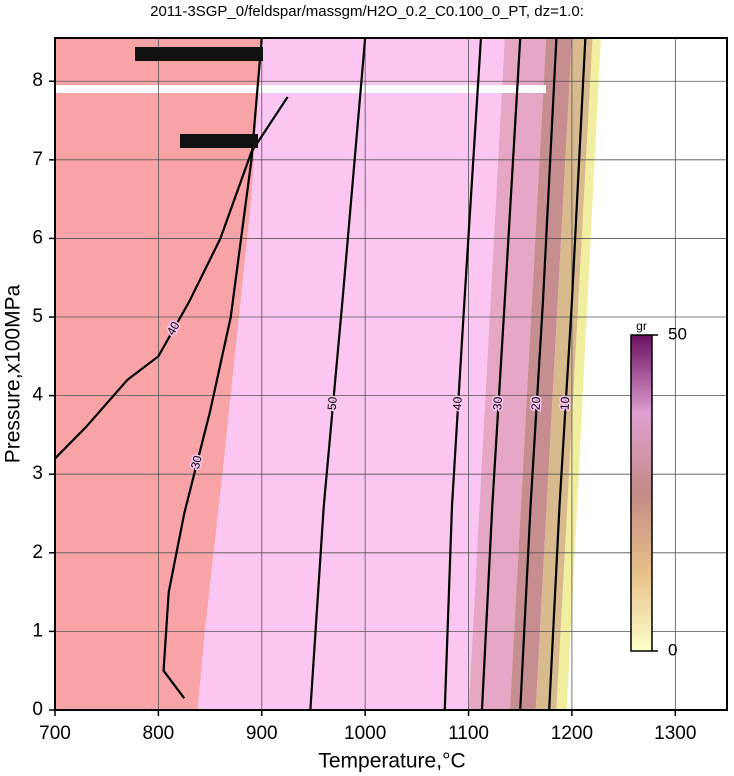 Image resolution: width=734 pixels, height=776 pixels. What do you see at coordinates (37, 316) in the screenshot?
I see `y-tick-label: 5` at bounding box center [37, 316].